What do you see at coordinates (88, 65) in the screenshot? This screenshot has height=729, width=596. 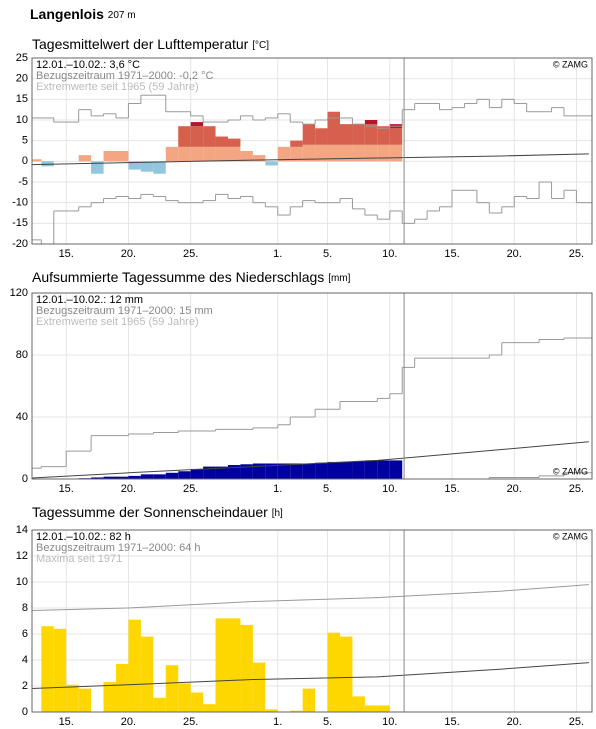 I see `info-text: 12.01.–10.02.: 3,6 °C` at bounding box center [88, 65].